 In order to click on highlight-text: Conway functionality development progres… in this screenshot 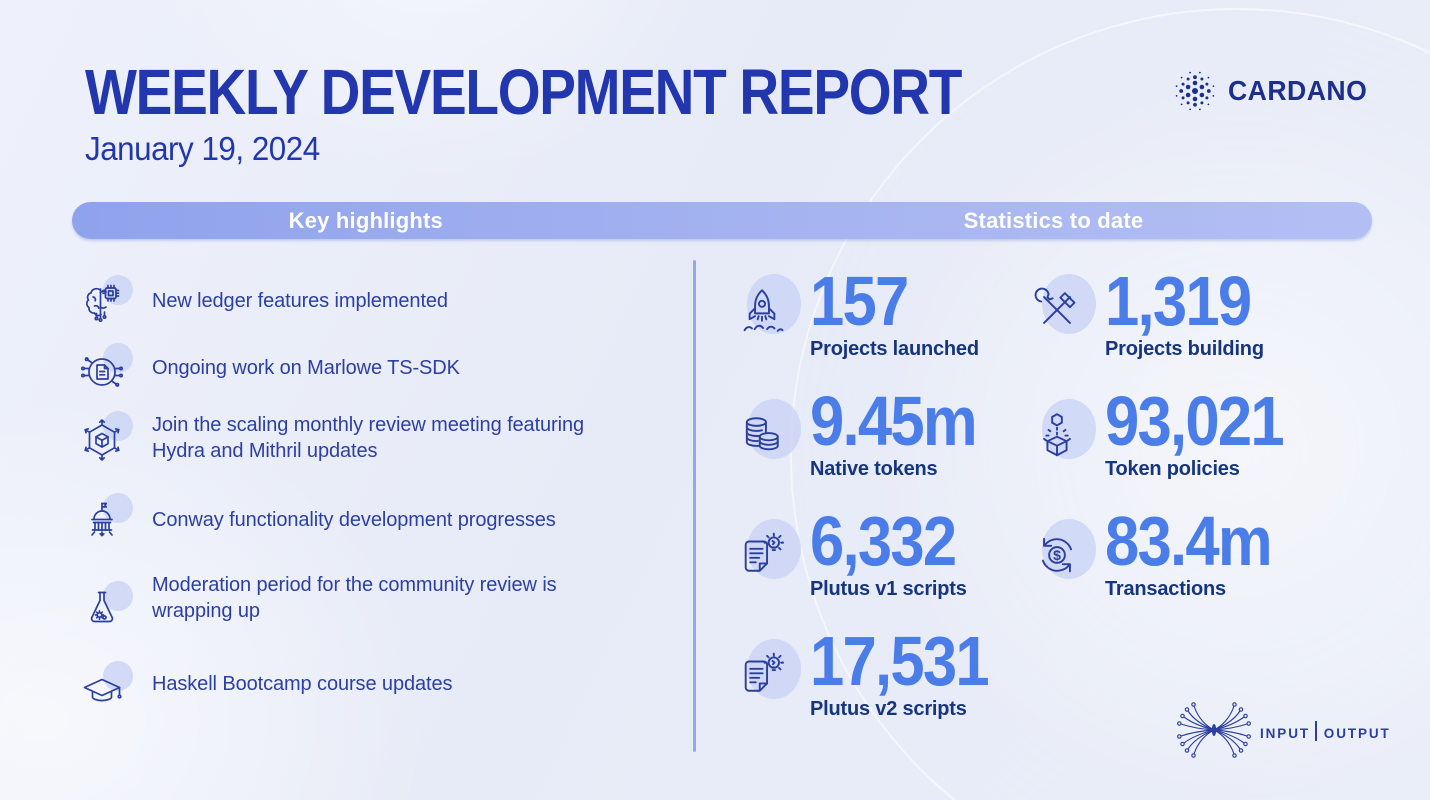, I will do `click(354, 520)`.